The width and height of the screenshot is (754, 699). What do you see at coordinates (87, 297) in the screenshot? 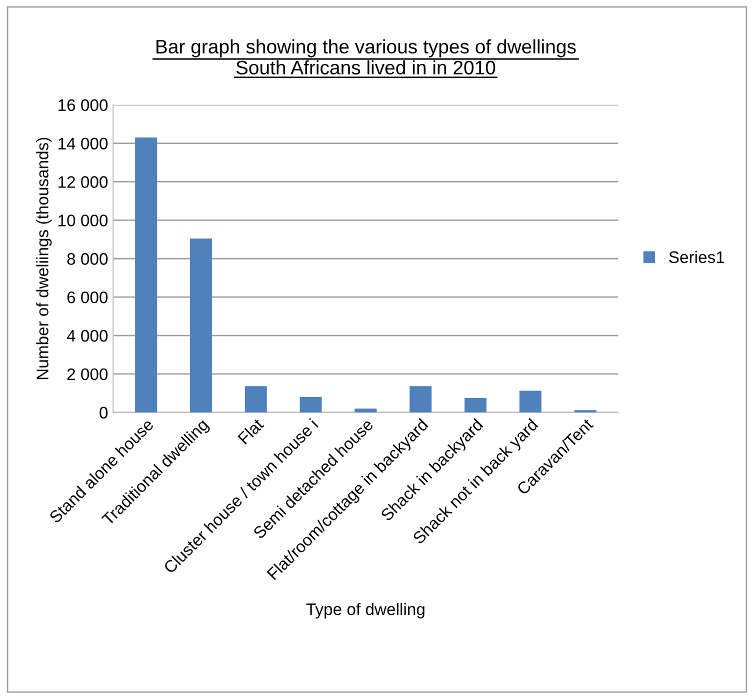
I see `y-tick-label: 6 000` at bounding box center [87, 297].